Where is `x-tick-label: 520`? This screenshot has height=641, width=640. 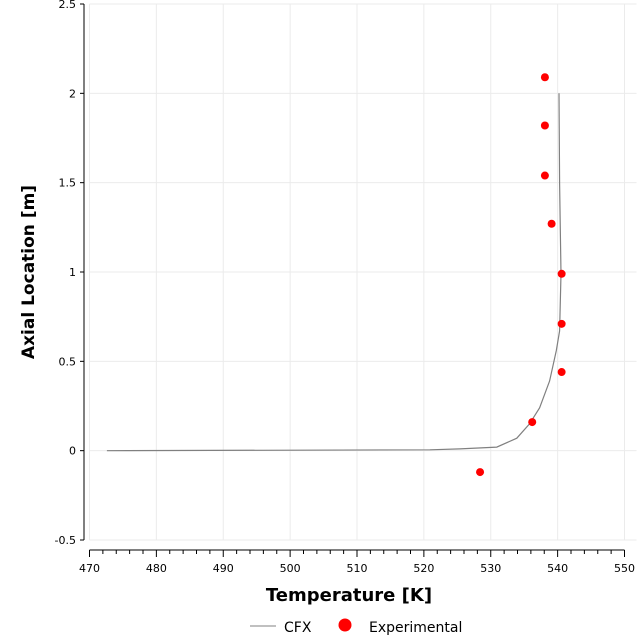 x-tick-label: 520 is located at coordinates (423, 568).